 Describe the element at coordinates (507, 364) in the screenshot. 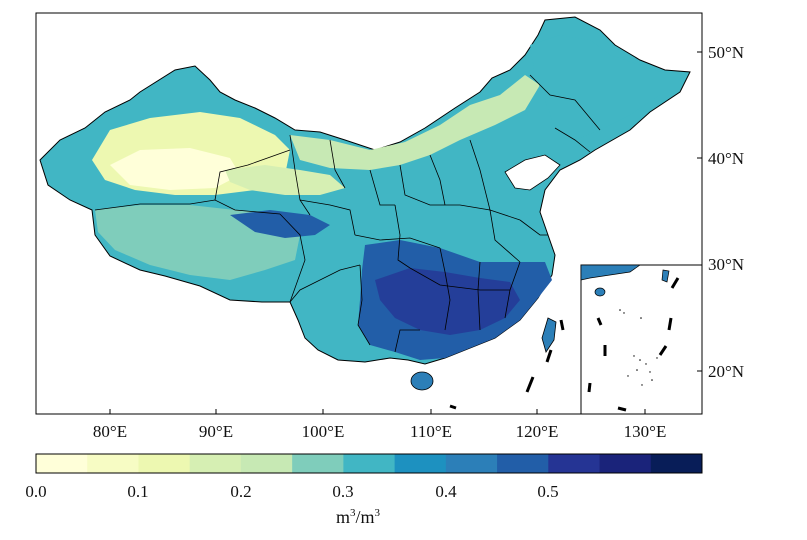

I see `nine-dash-line-main` at that location.